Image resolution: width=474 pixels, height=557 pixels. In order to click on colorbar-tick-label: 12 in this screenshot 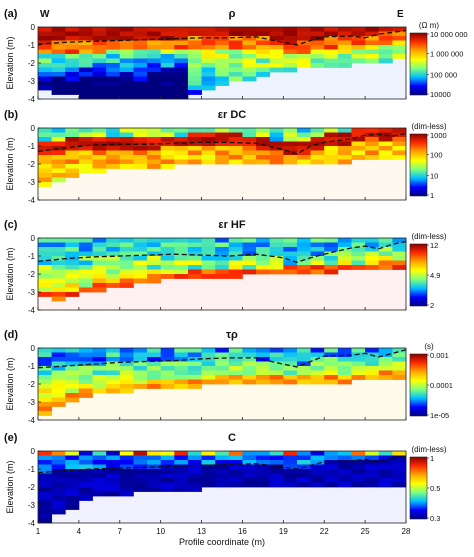, I will do `click(434, 245)`.